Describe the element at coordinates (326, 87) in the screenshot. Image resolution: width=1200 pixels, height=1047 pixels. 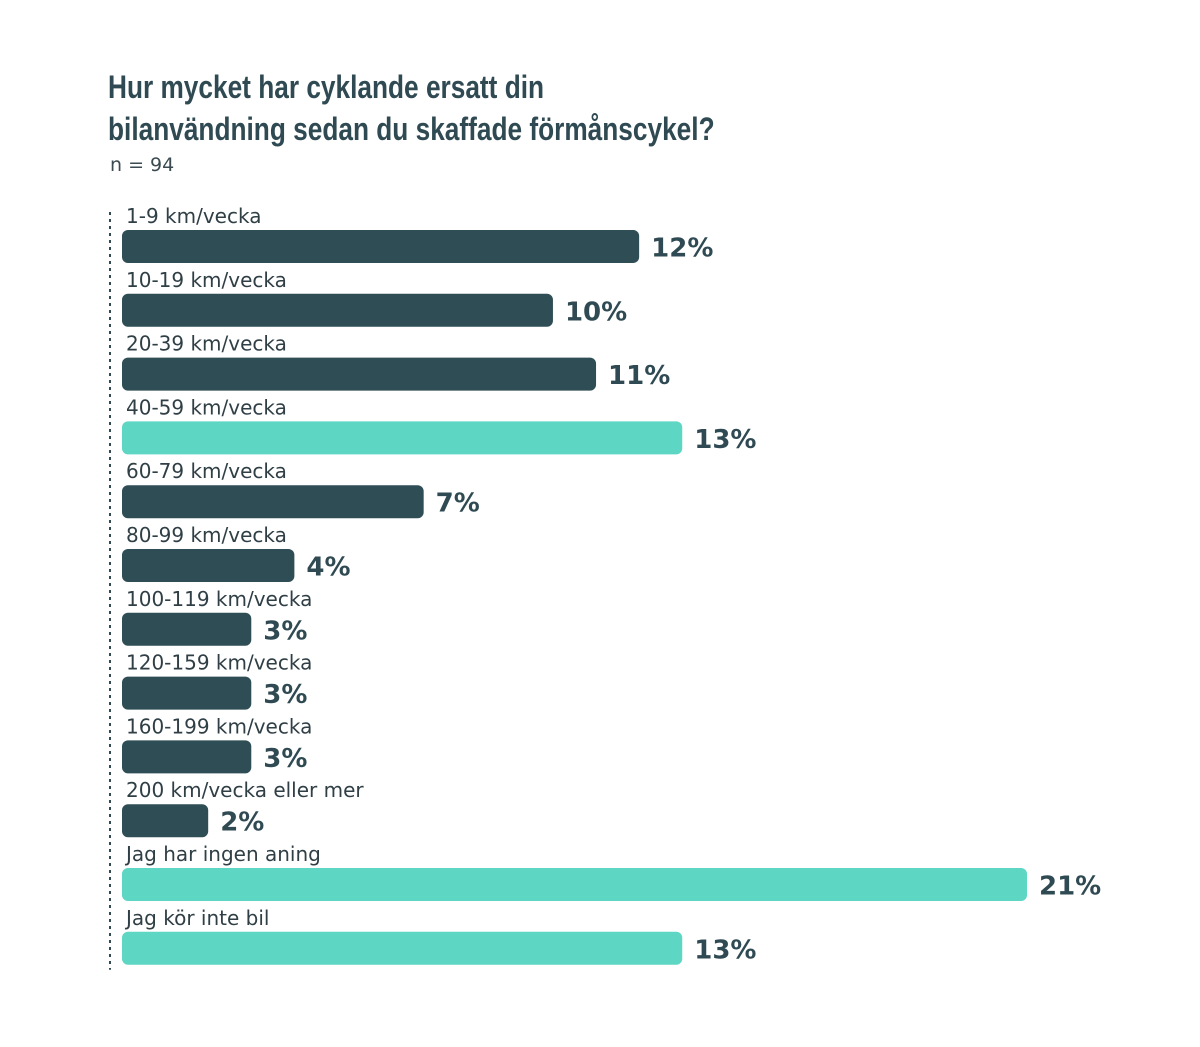
I see `chart-title-line-1: Hur mycket har cyklande ersatt din` at that location.